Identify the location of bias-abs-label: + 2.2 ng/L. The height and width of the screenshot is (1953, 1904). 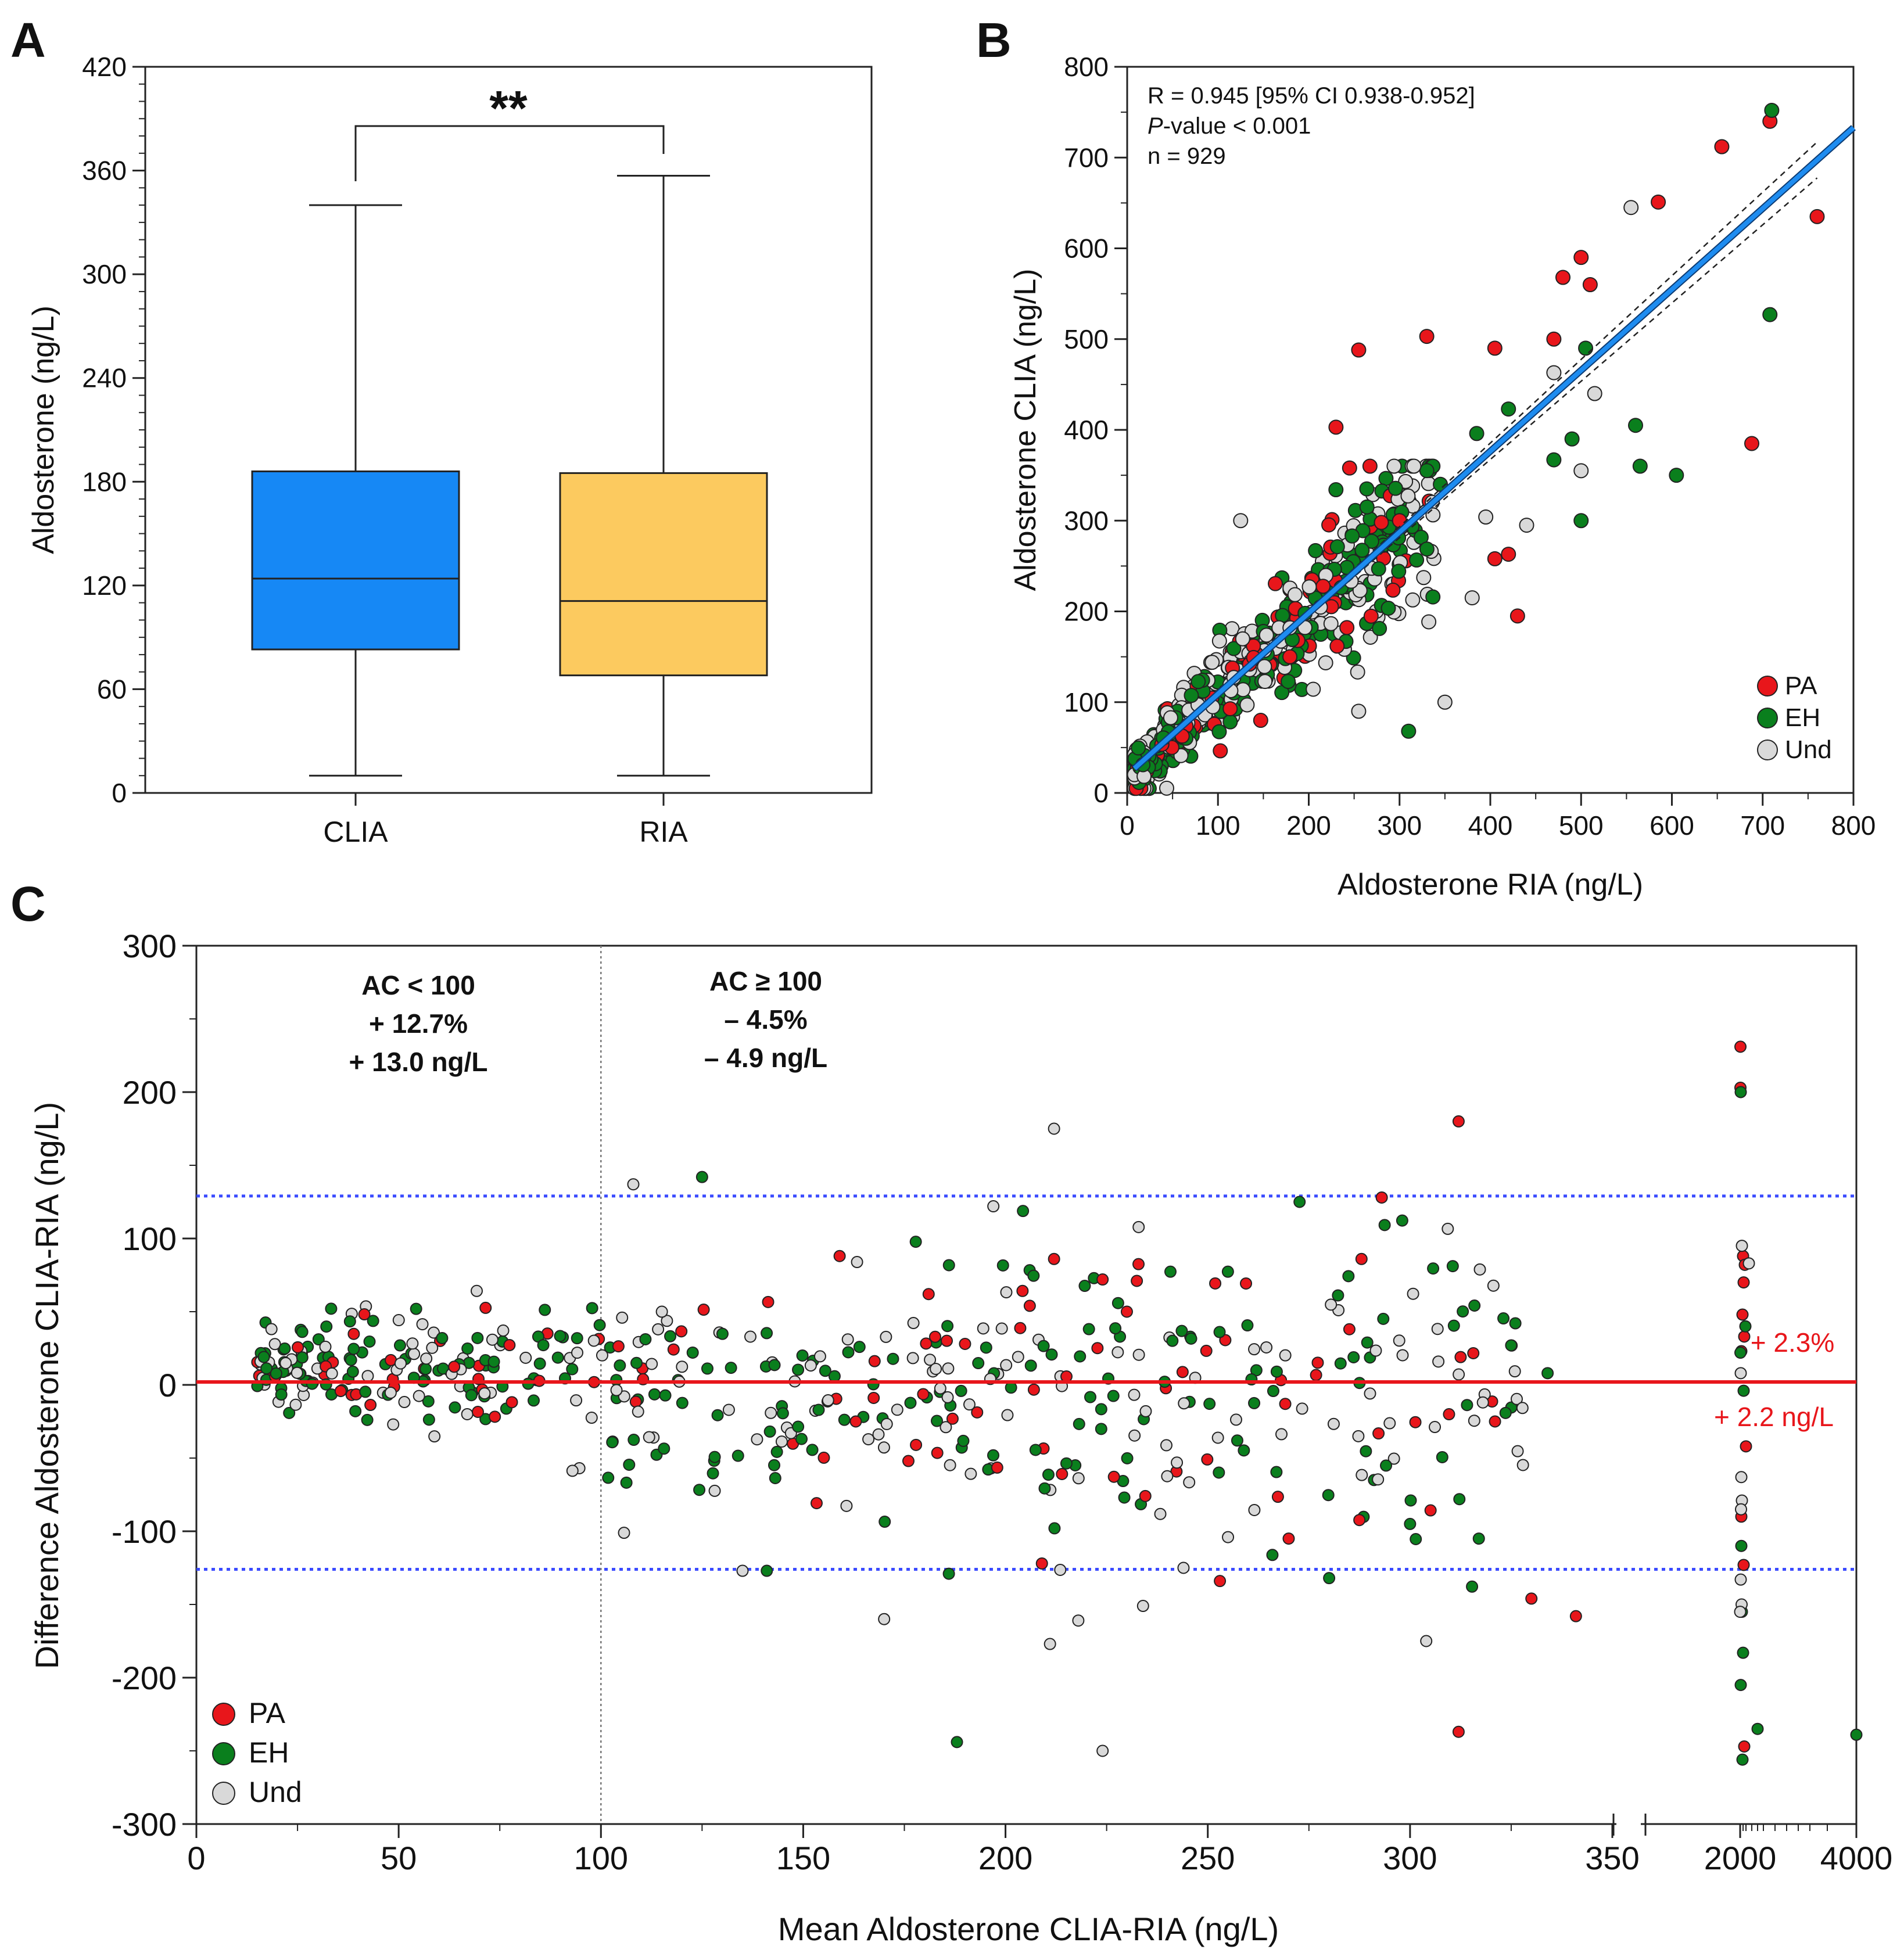
(1774, 1417).